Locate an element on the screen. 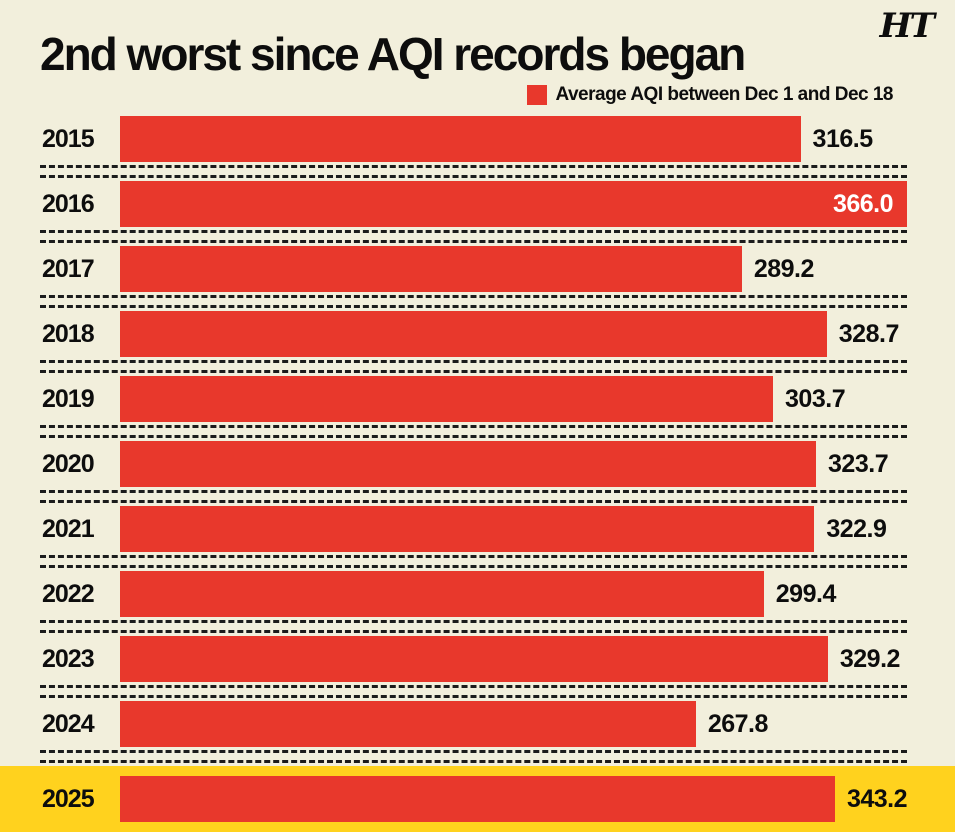  chart-row: 2018 328.7 is located at coordinates (477, 334).